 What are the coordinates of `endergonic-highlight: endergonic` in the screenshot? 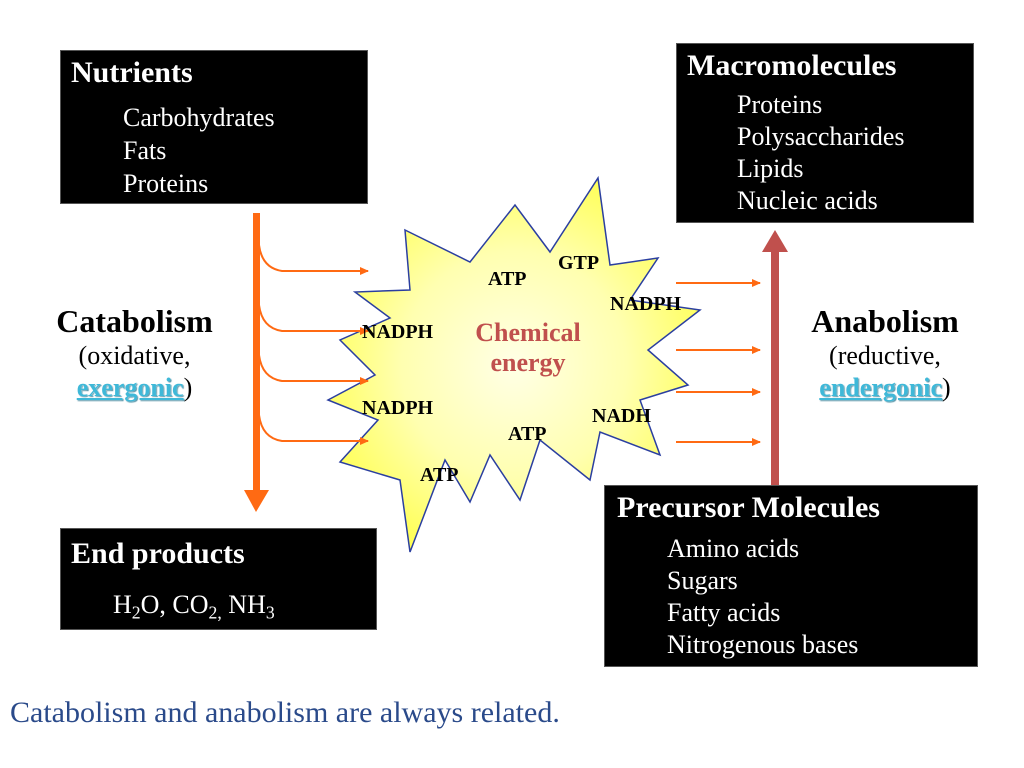 It's located at (881, 387).